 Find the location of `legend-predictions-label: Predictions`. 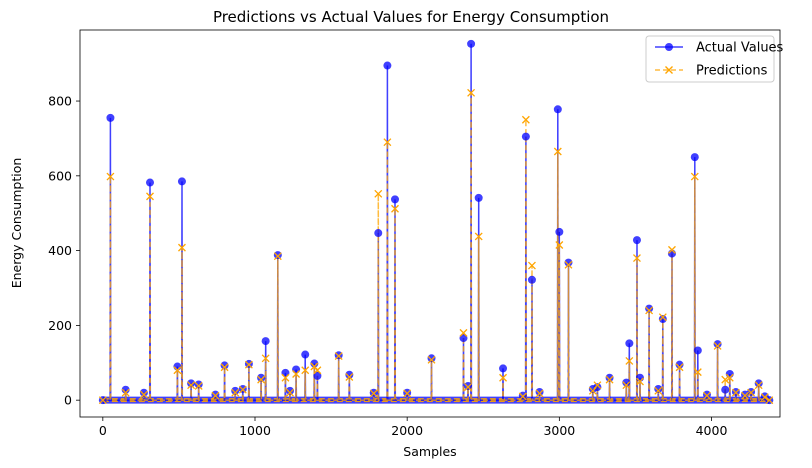

legend-predictions-label: Predictions is located at coordinates (732, 71).